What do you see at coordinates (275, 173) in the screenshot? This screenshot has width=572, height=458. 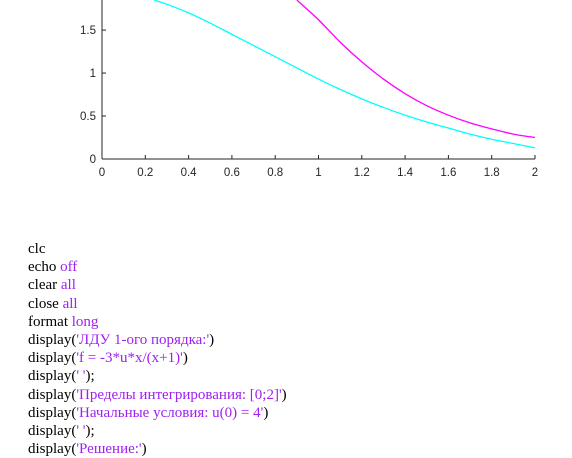 I see `x-tick-label: 0.8` at bounding box center [275, 173].